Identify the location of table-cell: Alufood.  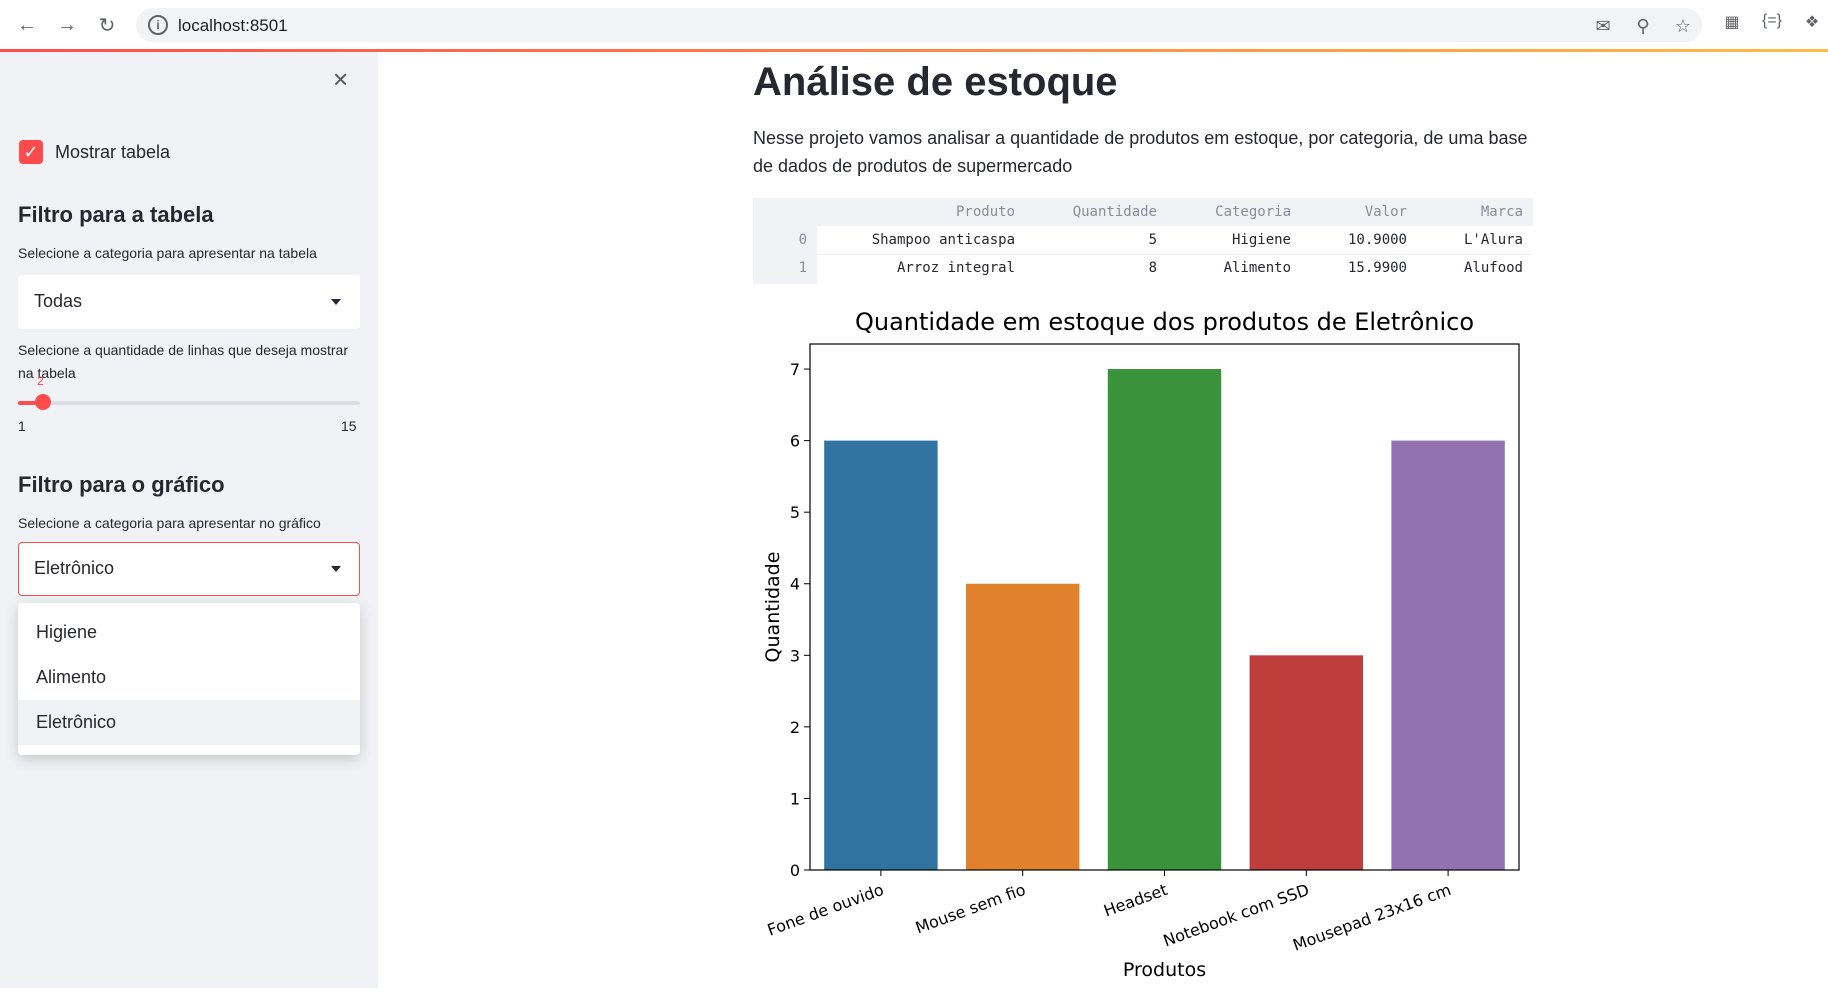
(1493, 268).